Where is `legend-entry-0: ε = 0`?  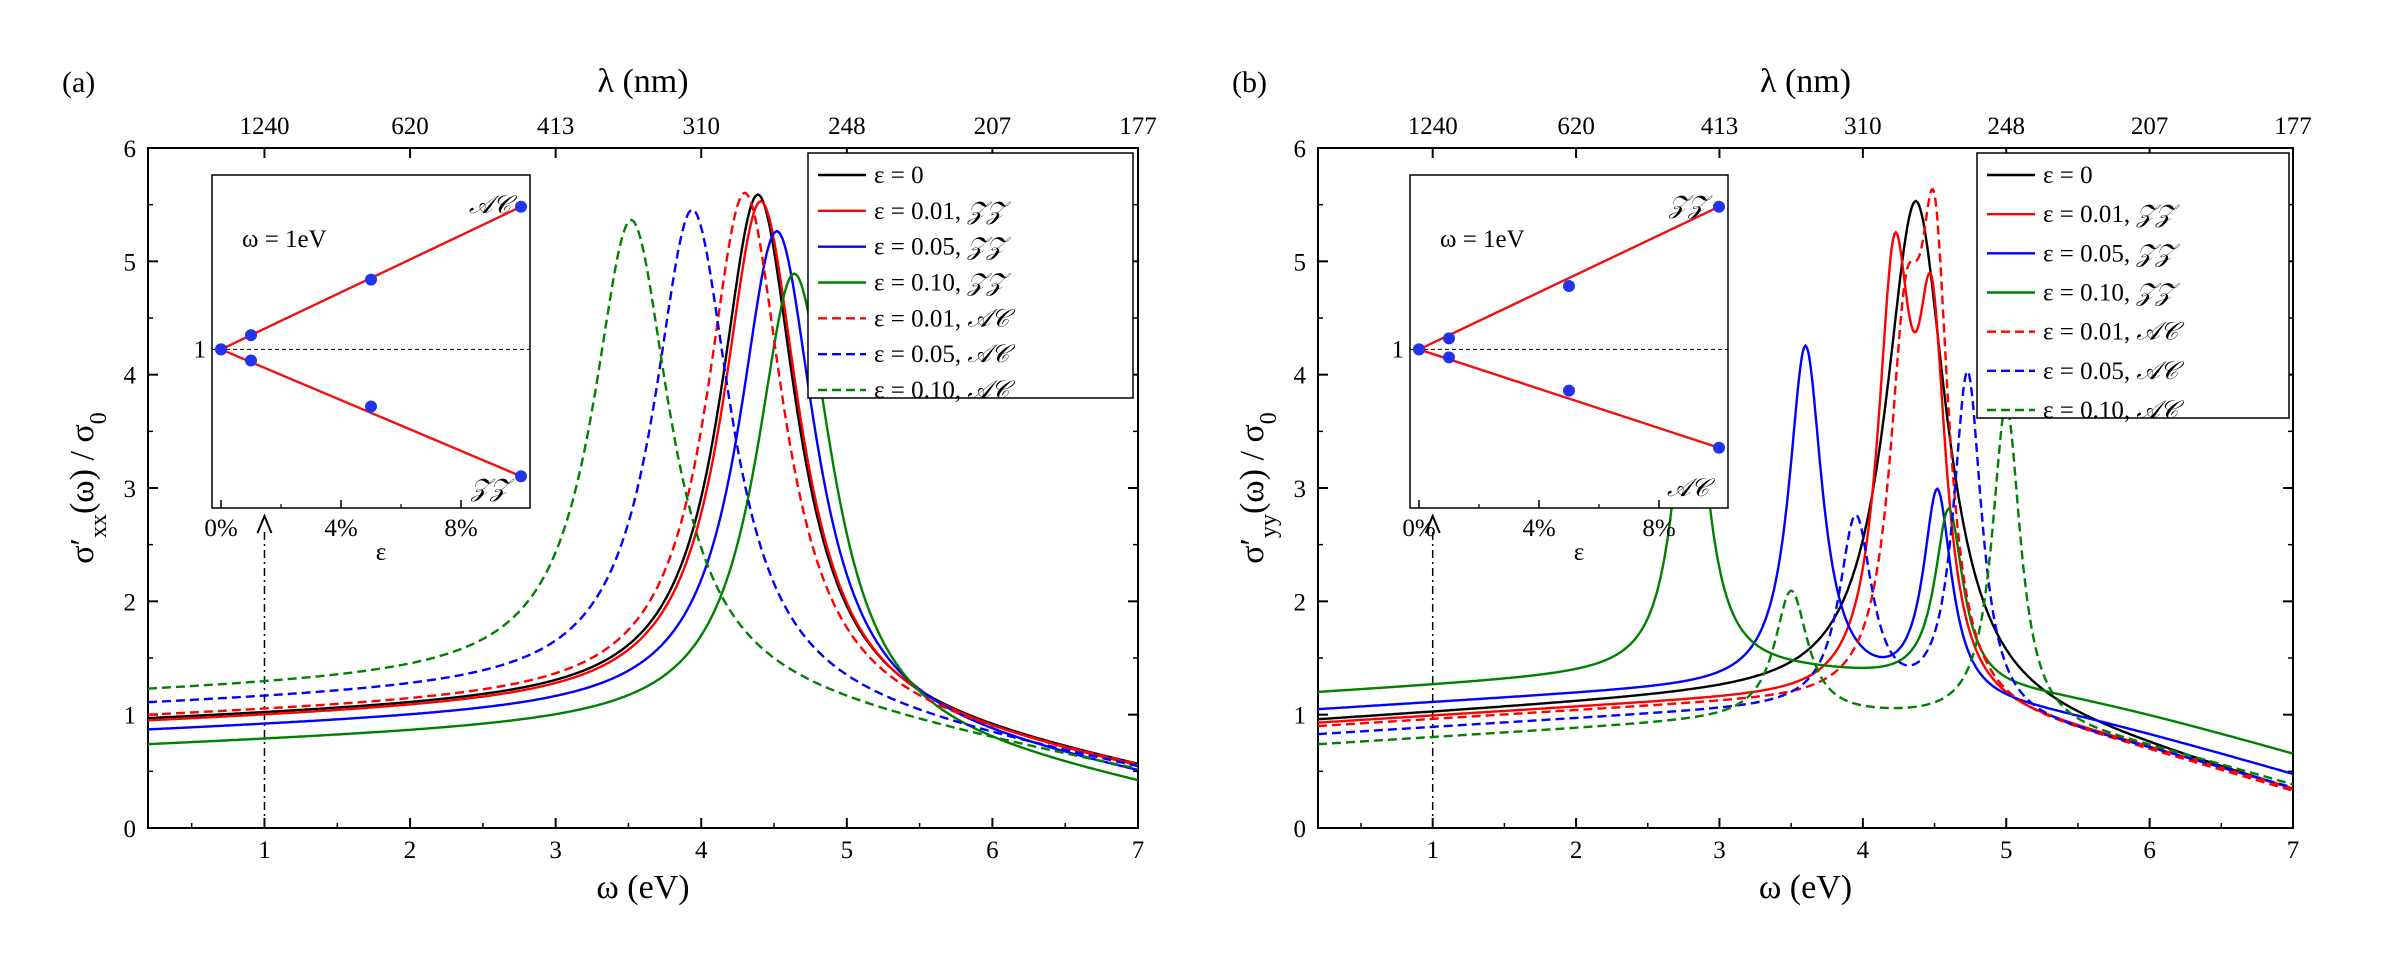
legend-entry-0: ε = 0 is located at coordinates (2068, 175).